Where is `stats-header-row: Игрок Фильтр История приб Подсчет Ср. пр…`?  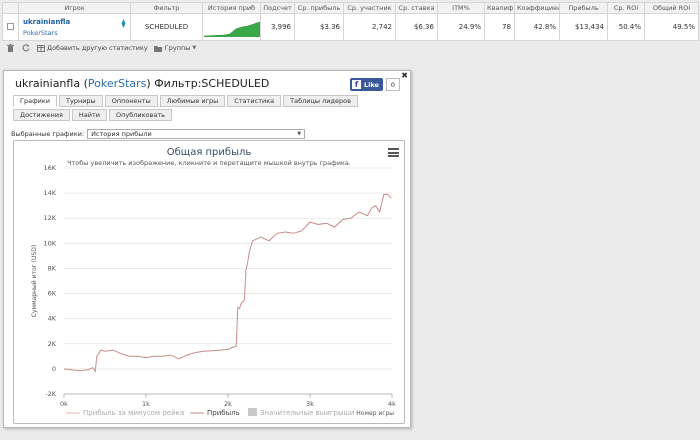 stats-header-row: Игрок Фильтр История приб Подсчет Ср. пр… is located at coordinates (350, 8).